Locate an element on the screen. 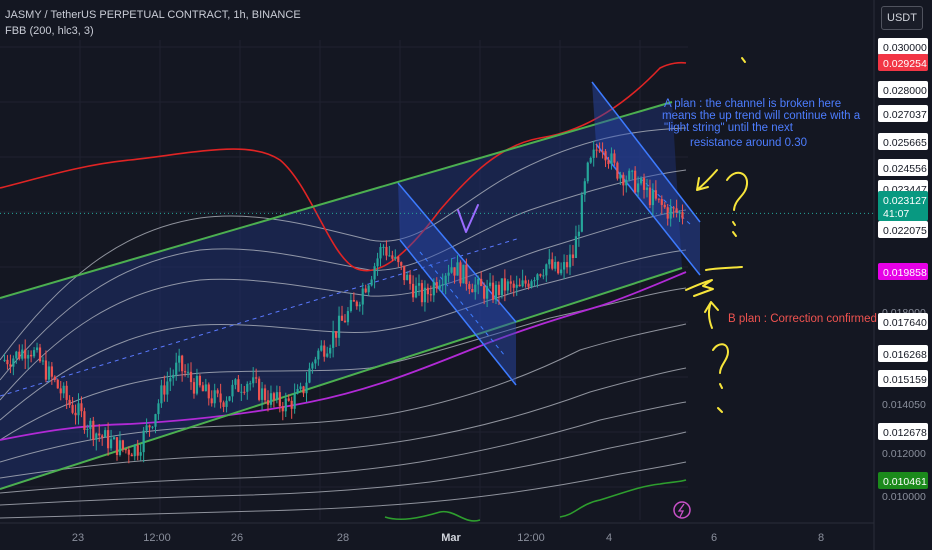  currency-button: USDT is located at coordinates (902, 18).